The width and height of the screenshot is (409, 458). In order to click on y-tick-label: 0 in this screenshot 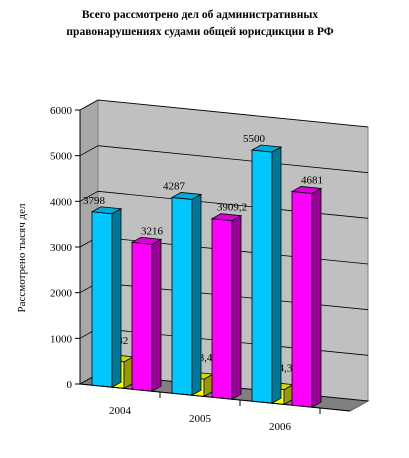, I will do `click(70, 385)`.